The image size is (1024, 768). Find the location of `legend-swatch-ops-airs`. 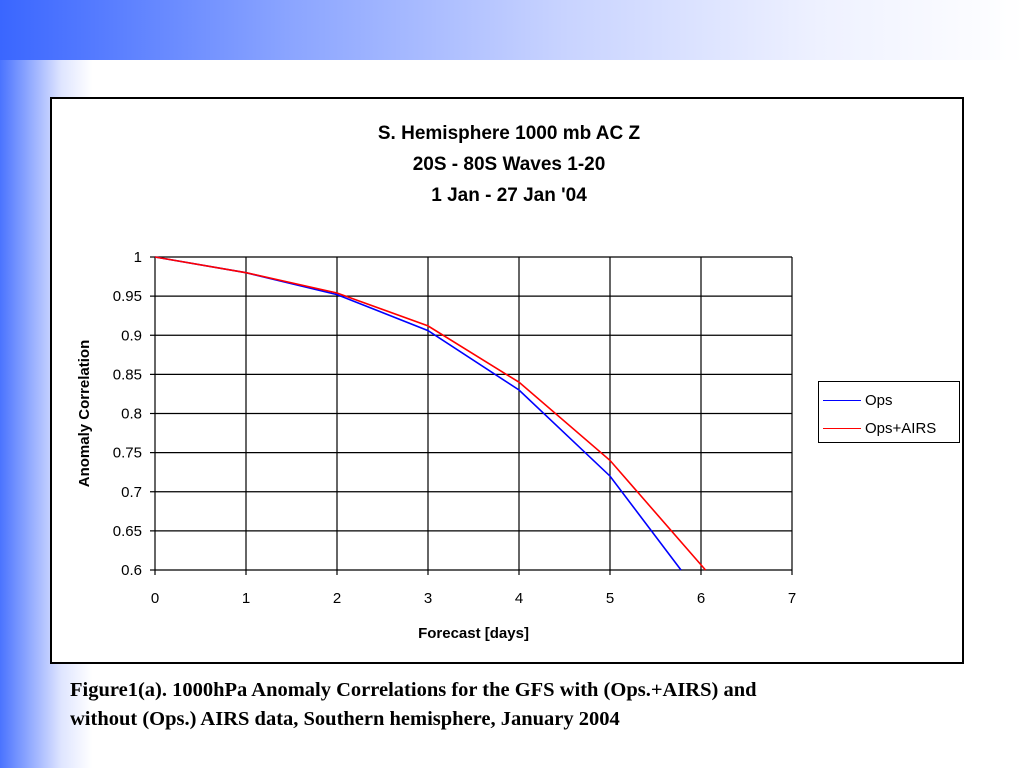

legend-swatch-ops-airs is located at coordinates (842, 428).